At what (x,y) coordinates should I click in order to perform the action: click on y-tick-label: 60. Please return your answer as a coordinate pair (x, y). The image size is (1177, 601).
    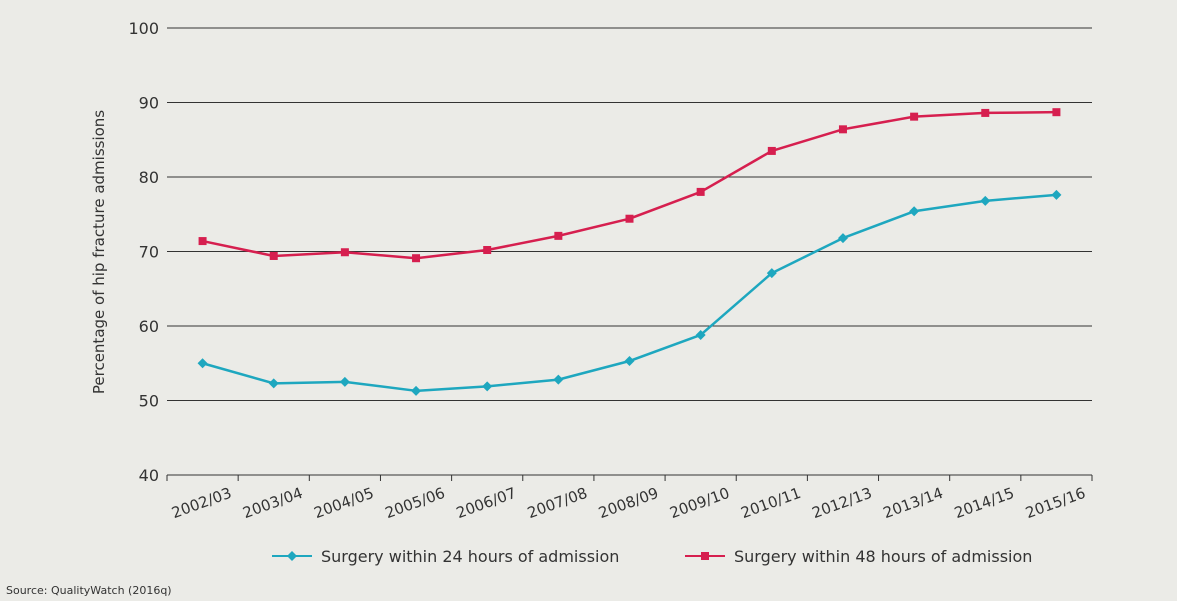
    Looking at the image, I should click on (149, 326).